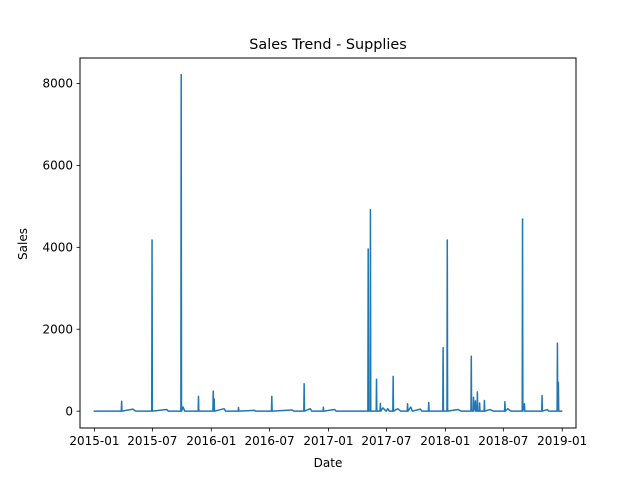 The width and height of the screenshot is (640, 480). I want to click on y-tick-label: 0, so click(69, 411).